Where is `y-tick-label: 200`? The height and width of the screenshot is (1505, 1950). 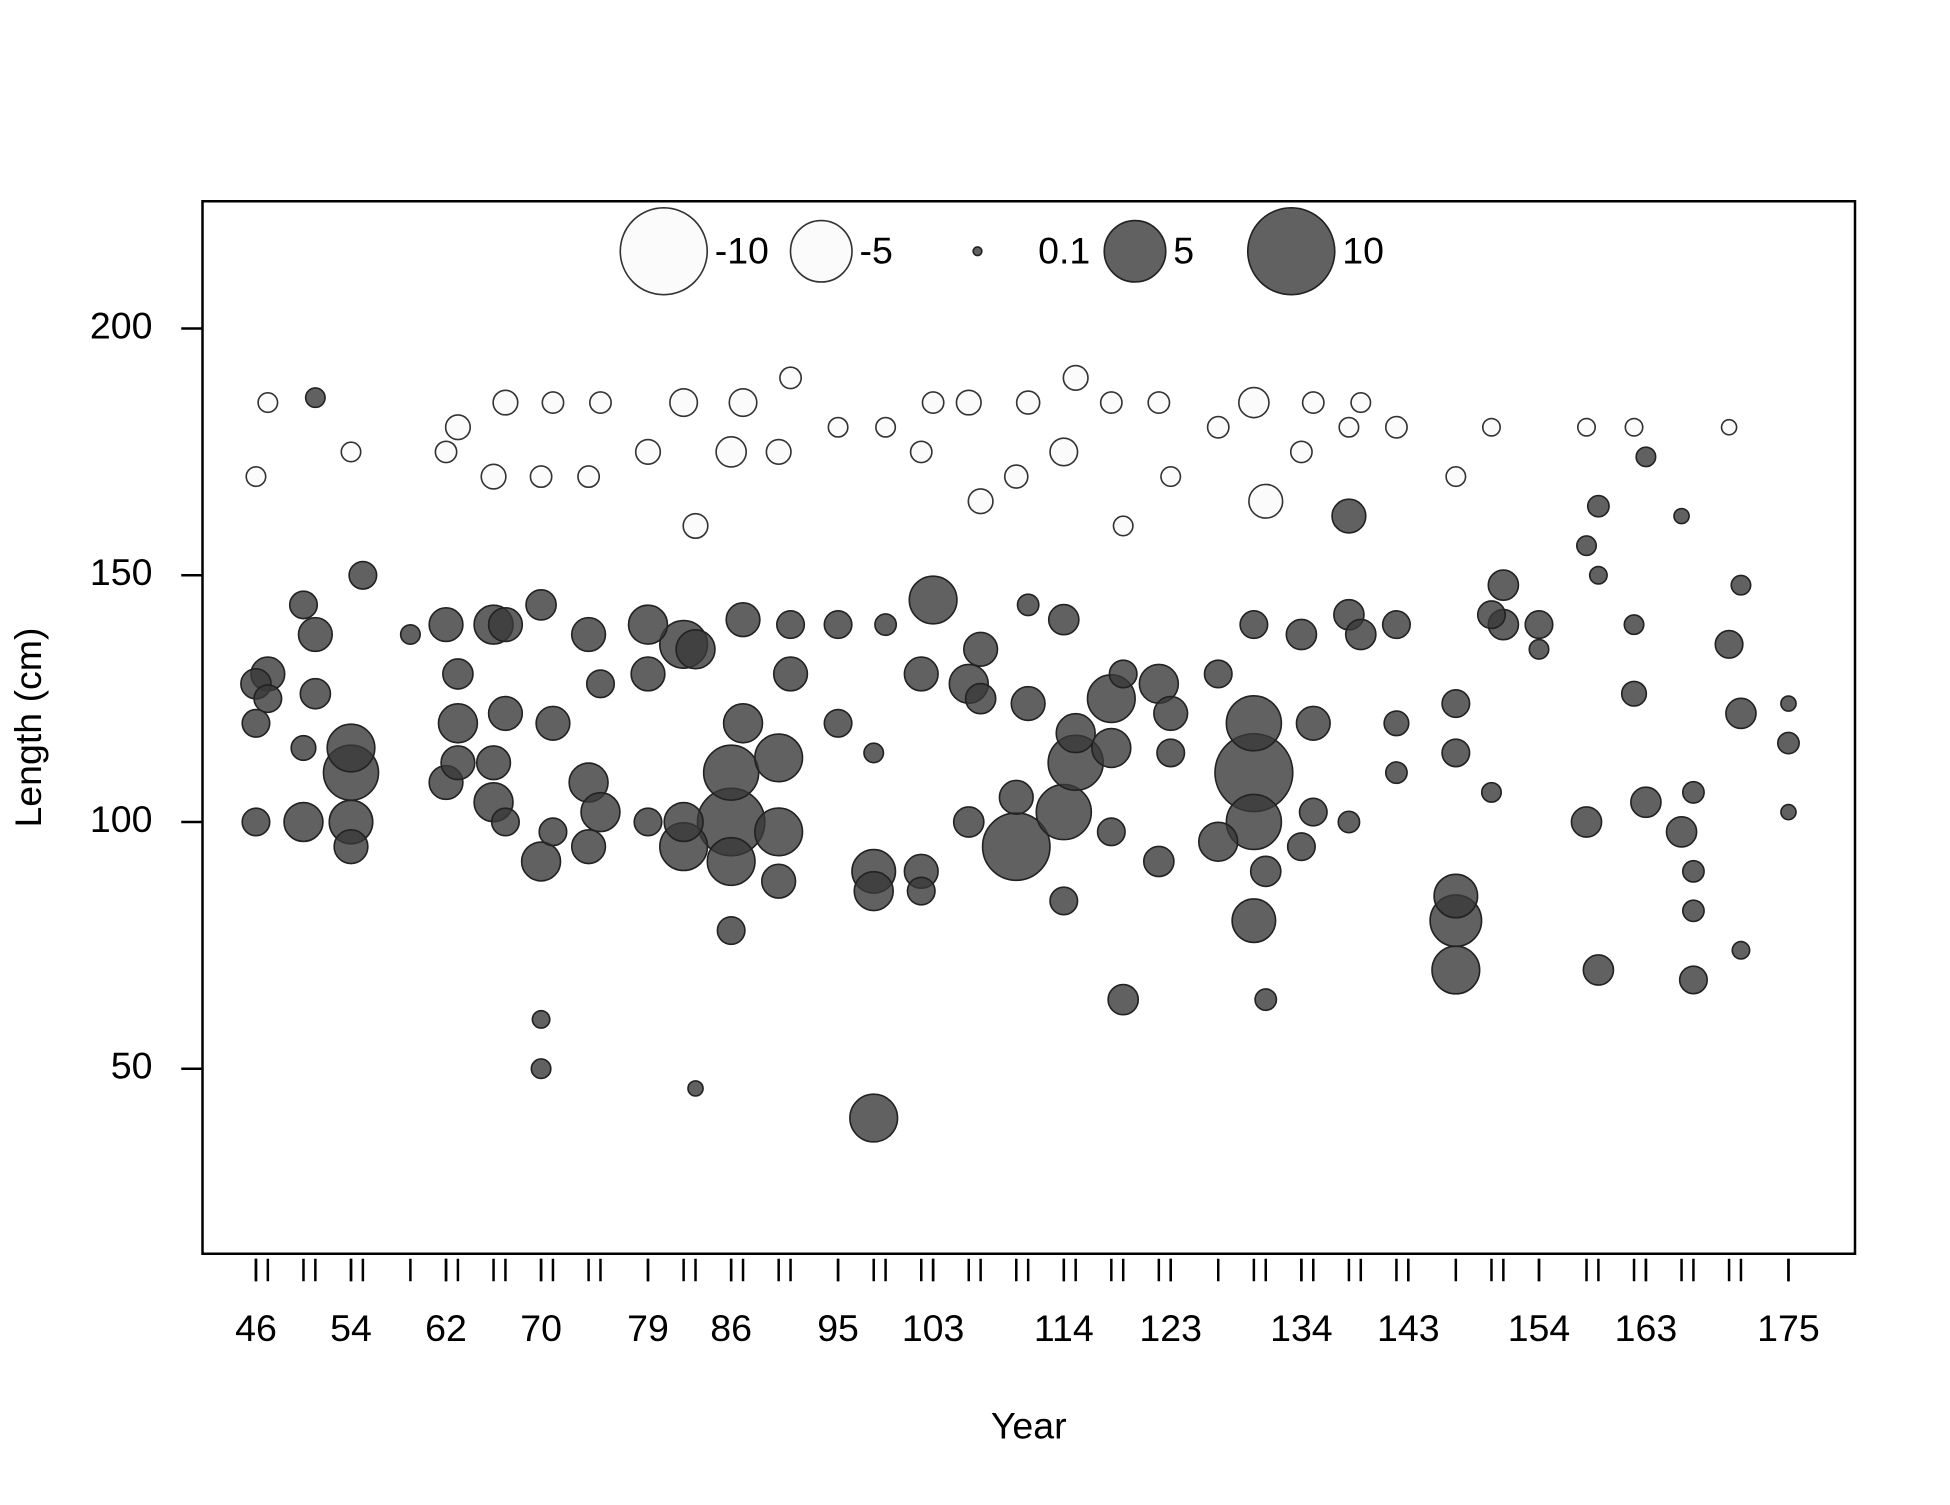
y-tick-label: 200 is located at coordinates (121, 325).